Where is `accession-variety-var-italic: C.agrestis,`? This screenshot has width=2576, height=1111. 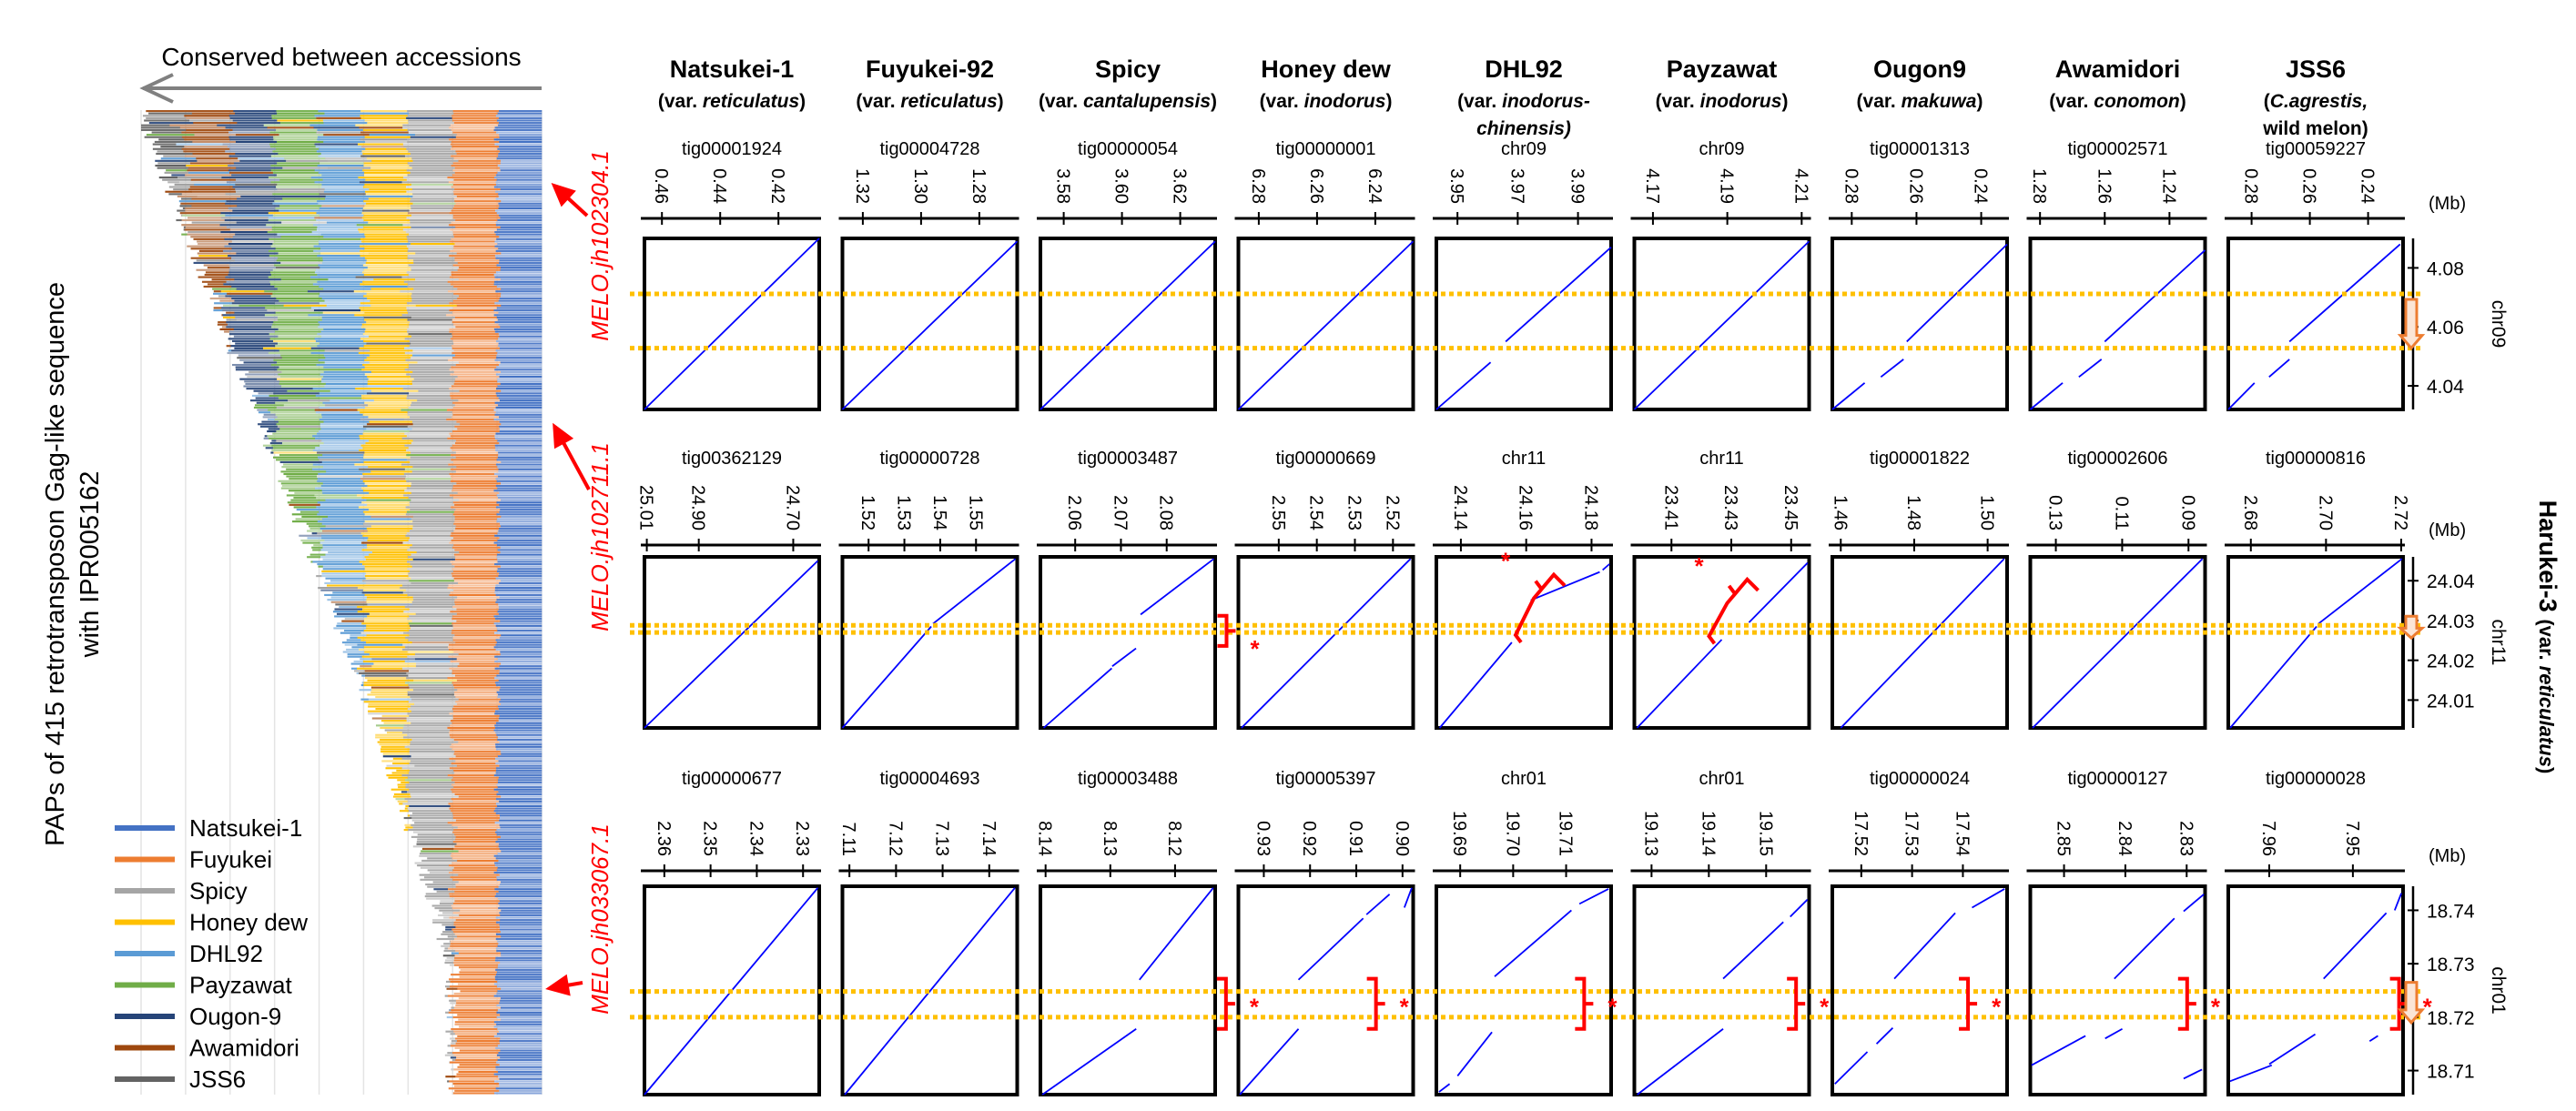
accession-variety-var-italic: C.agrestis, is located at coordinates (2319, 102).